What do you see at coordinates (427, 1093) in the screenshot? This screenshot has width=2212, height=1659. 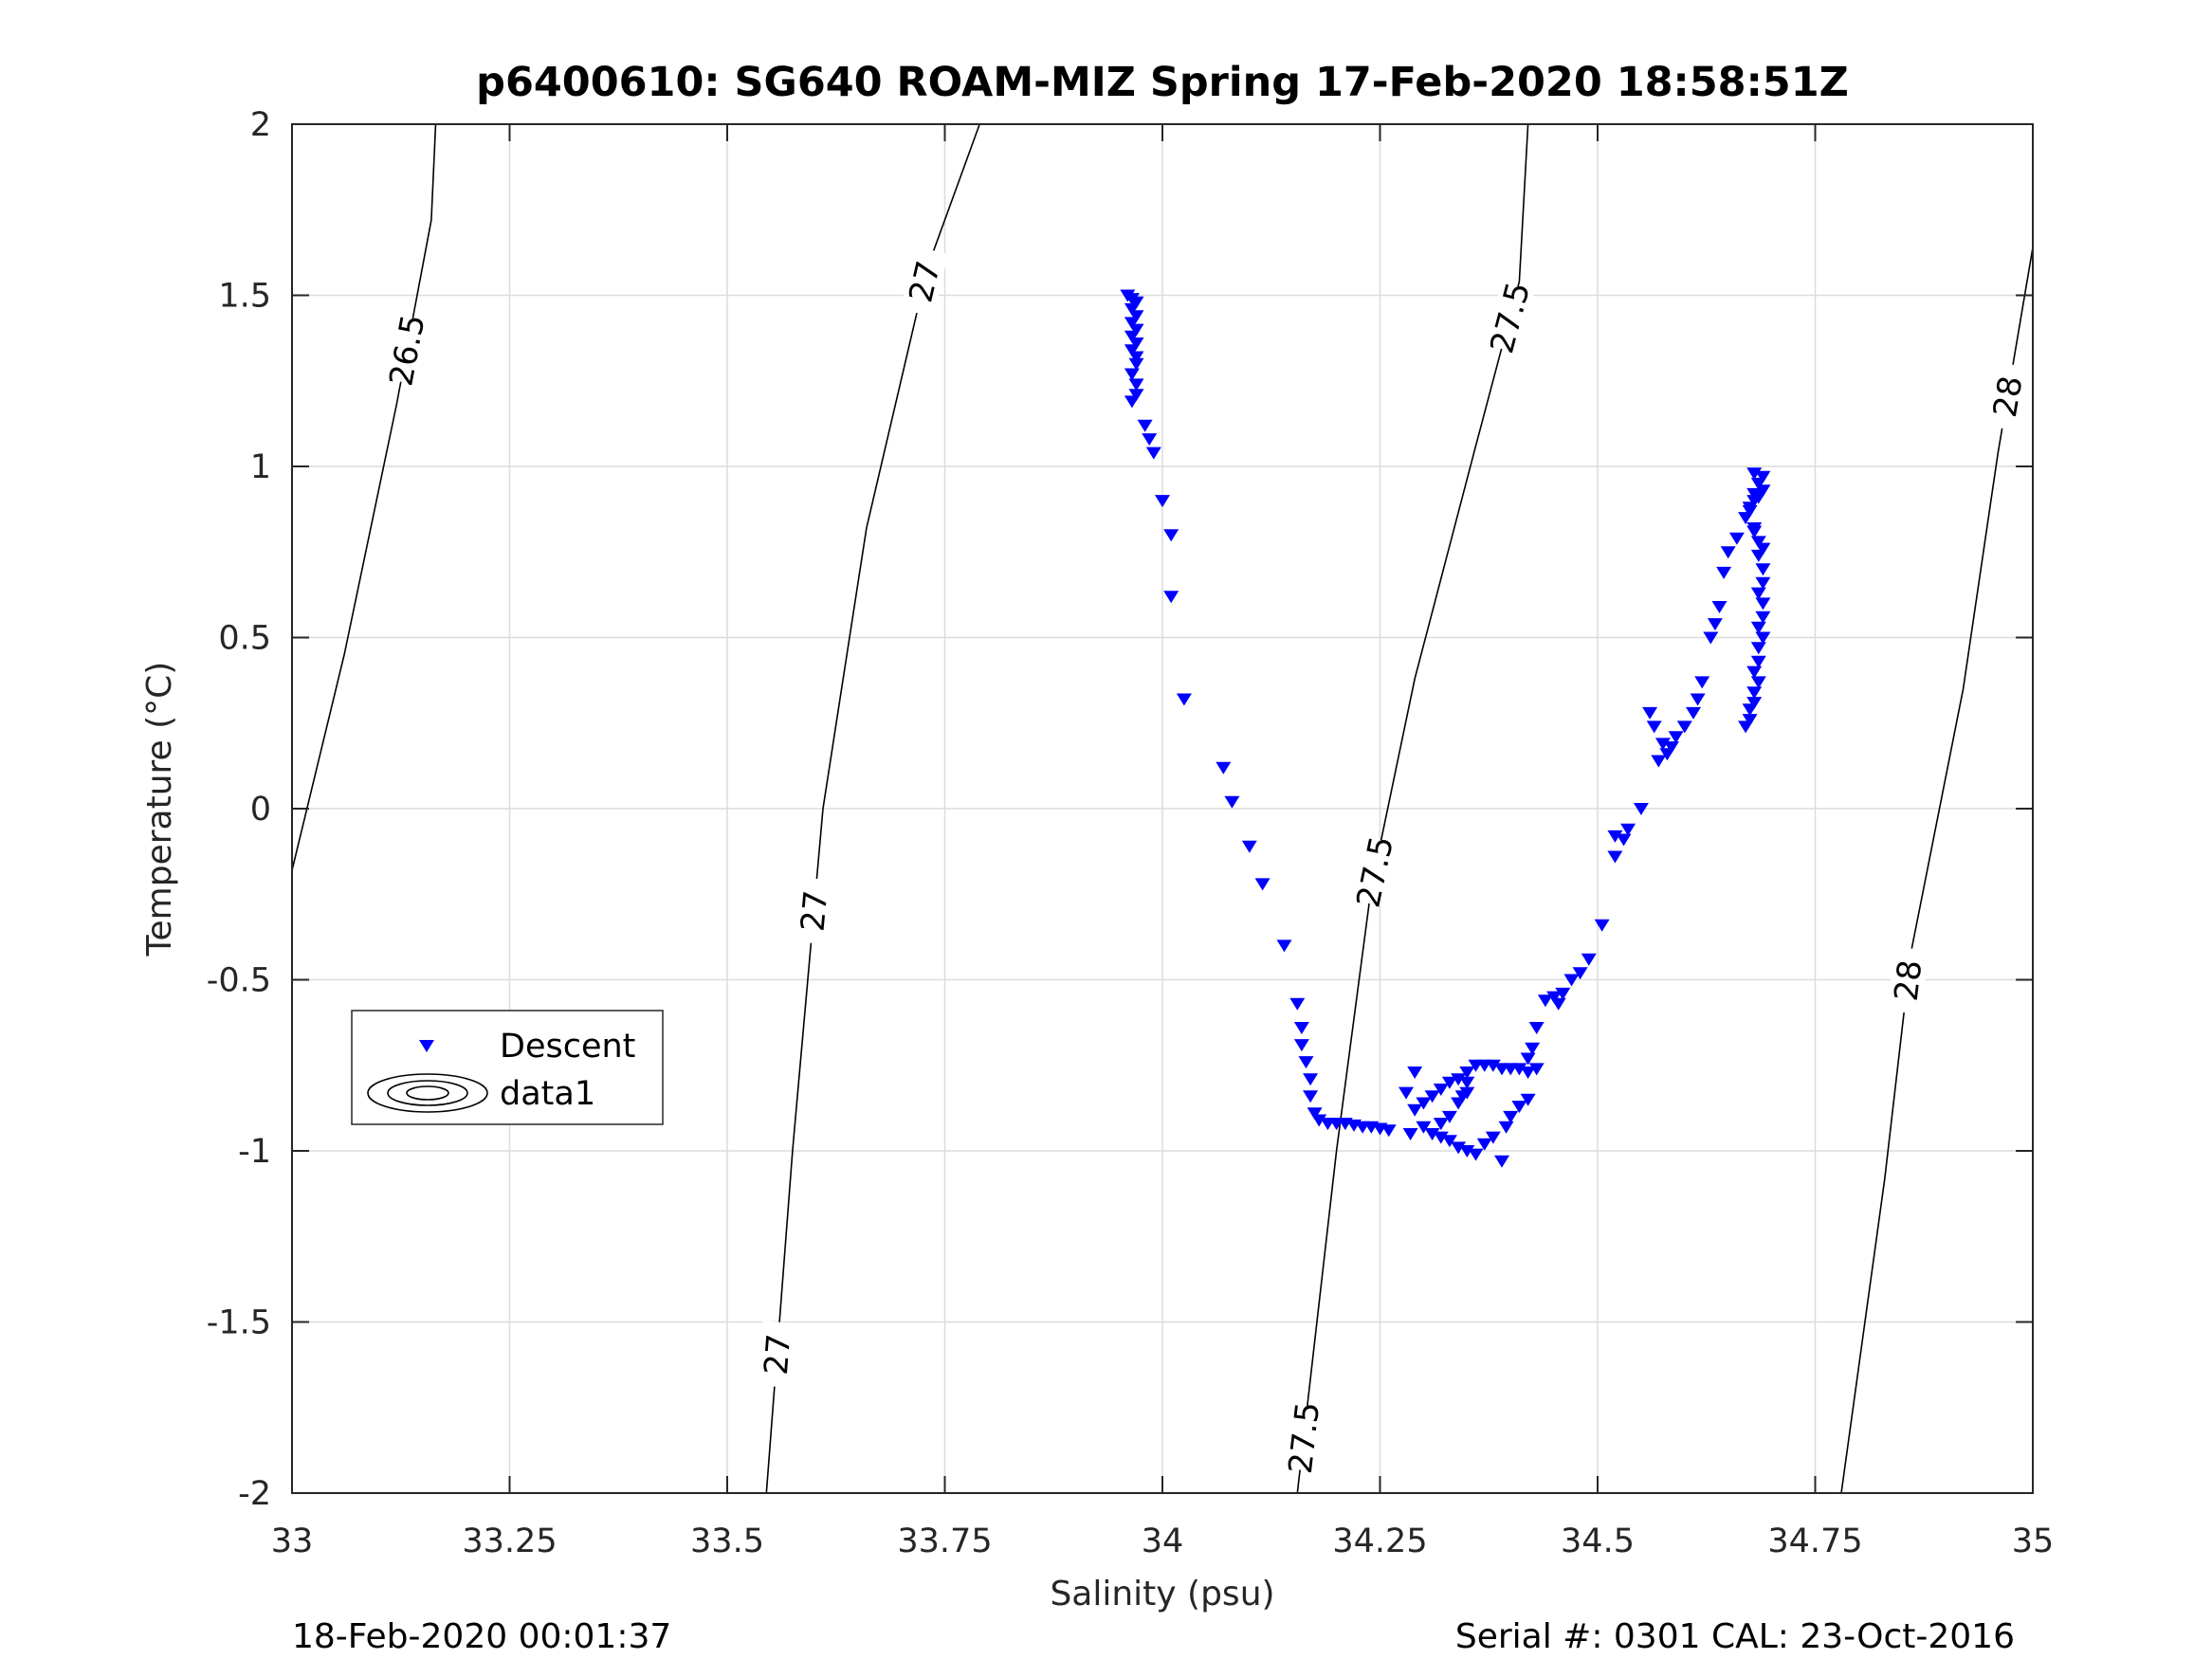 I see `legend-contour-icon` at bounding box center [427, 1093].